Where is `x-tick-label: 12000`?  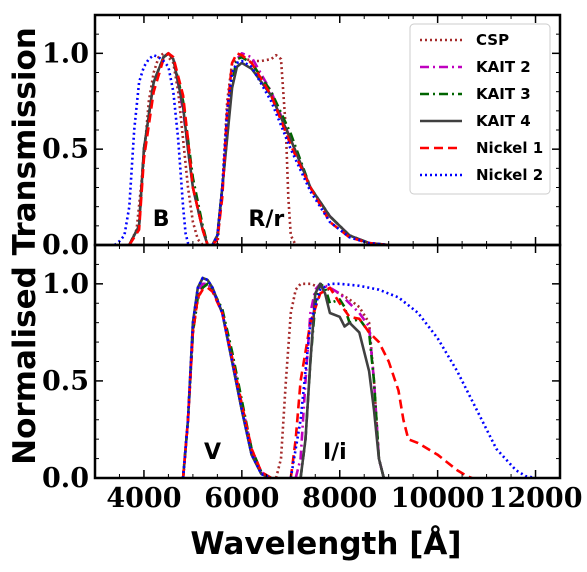
x-tick-label: 12000 is located at coordinates (536, 498).